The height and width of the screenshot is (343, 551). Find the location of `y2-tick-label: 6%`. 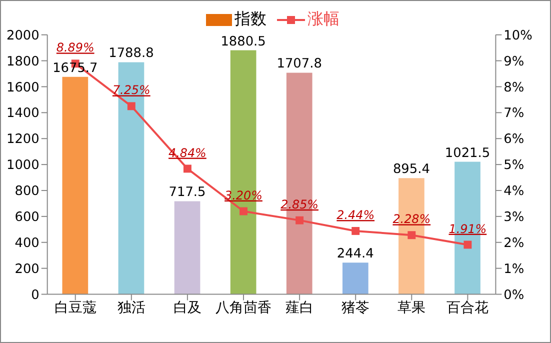

y2-tick-label: 6% is located at coordinates (514, 140).